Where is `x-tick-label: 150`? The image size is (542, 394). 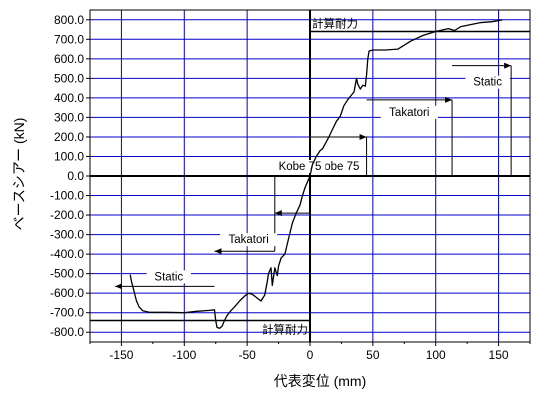
x-tick-label: 150 is located at coordinates (499, 355).